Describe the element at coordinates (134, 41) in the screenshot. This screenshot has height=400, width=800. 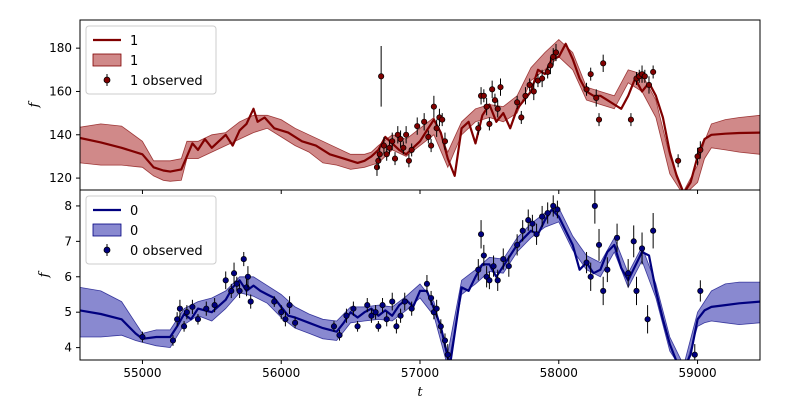
I see `top-legend-line-label: 1` at that location.